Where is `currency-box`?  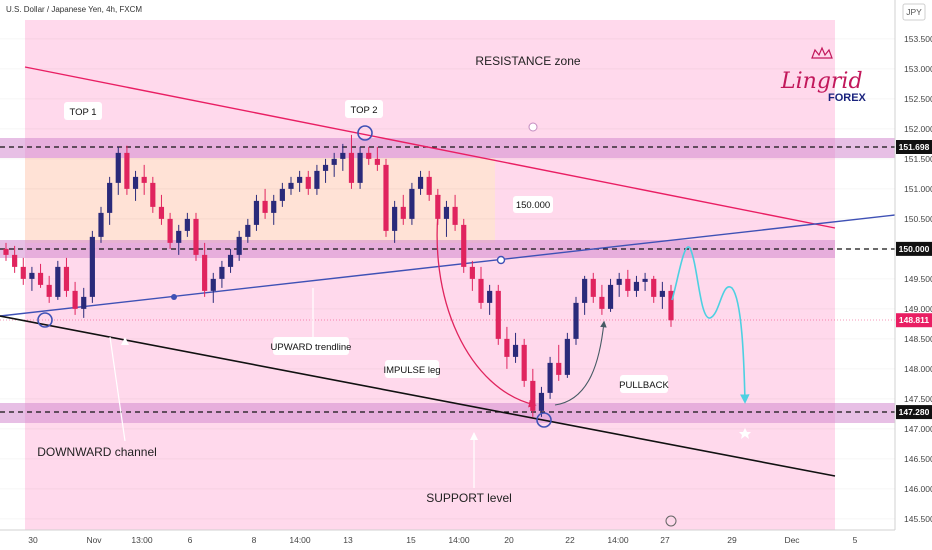
currency-box is located at coordinates (914, 12).